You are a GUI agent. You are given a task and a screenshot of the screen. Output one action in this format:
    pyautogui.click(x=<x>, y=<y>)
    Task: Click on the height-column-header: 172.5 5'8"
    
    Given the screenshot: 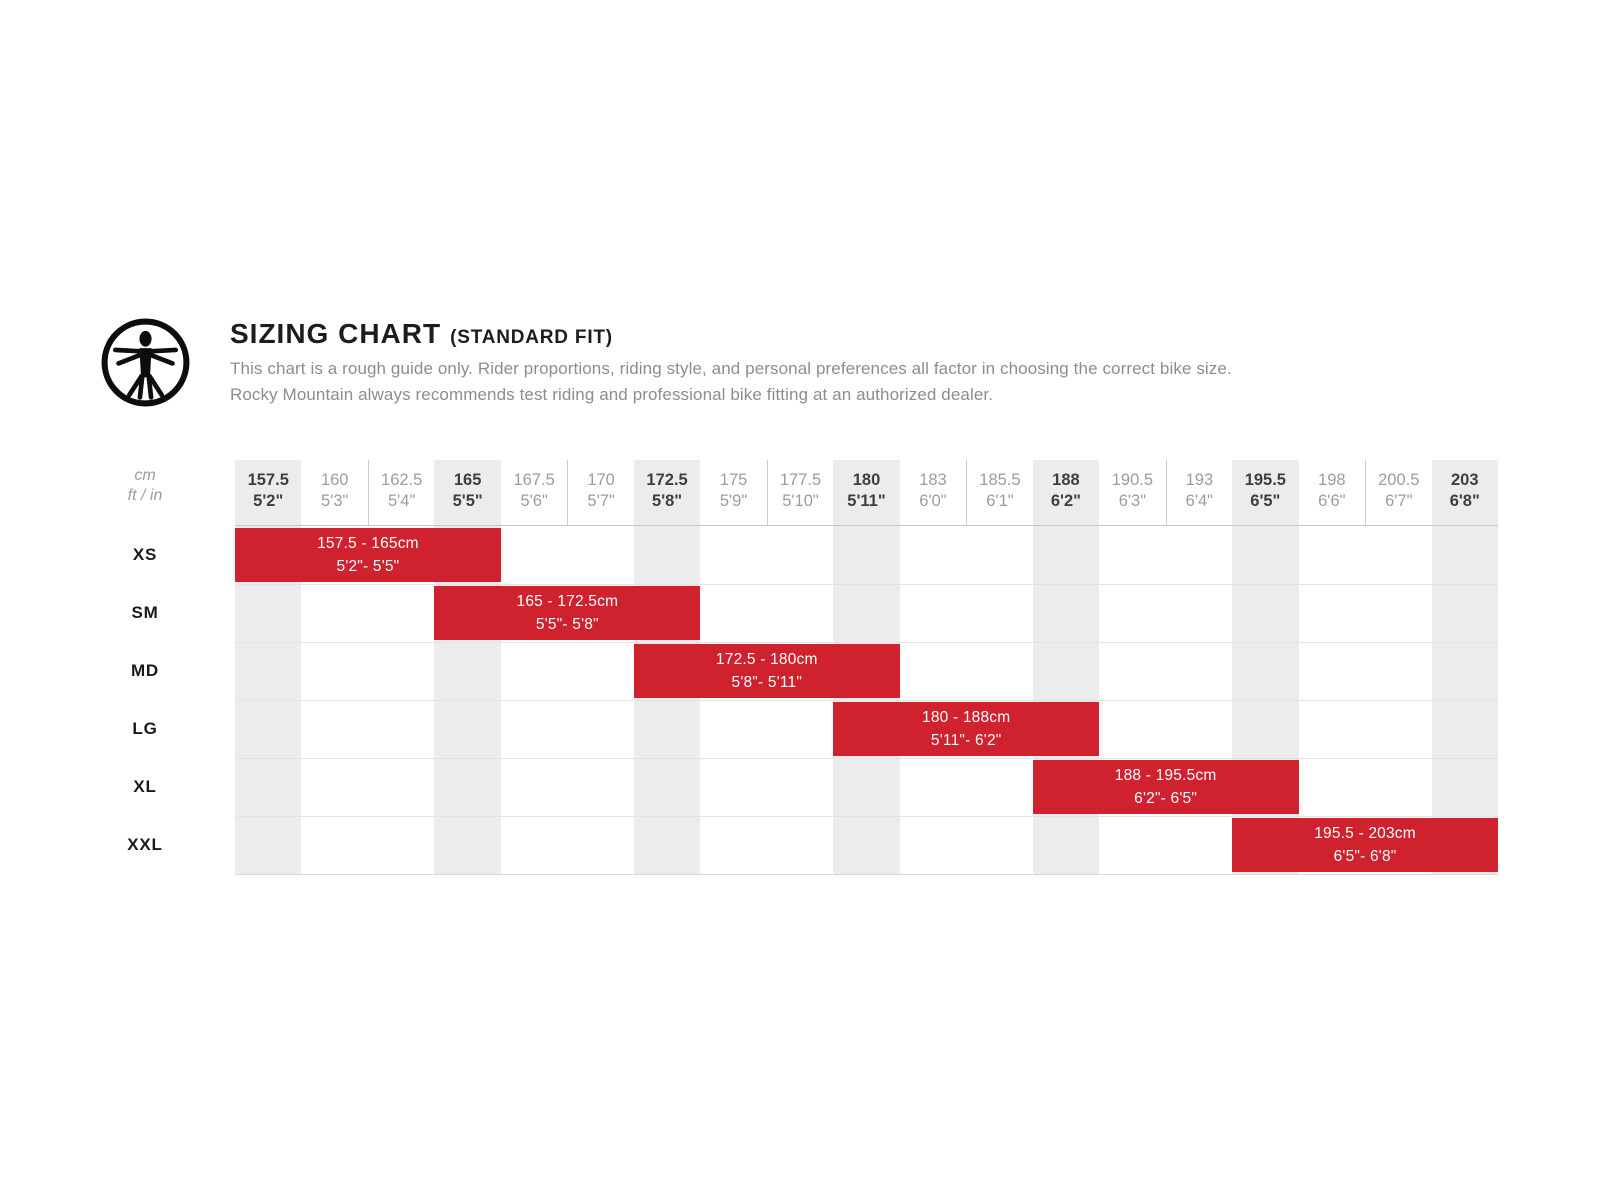 What is the action you would take?
    pyautogui.click(x=667, y=492)
    